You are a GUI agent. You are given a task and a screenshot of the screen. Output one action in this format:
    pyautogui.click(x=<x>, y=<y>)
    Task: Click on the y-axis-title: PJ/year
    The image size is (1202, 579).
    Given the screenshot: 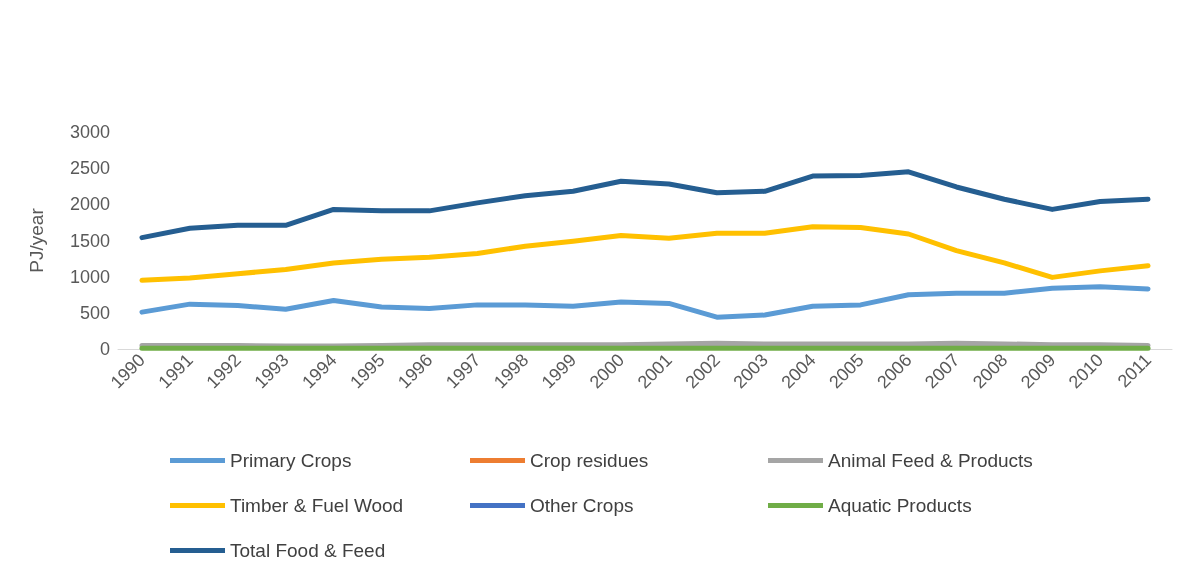 What is the action you would take?
    pyautogui.click(x=36, y=240)
    